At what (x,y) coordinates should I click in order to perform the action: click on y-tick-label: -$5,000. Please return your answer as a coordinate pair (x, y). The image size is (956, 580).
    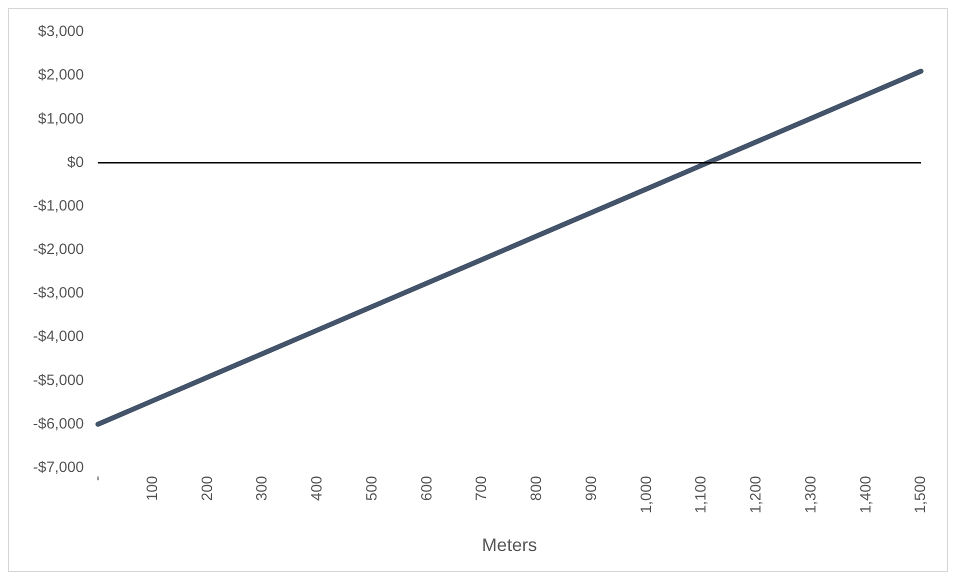
    Looking at the image, I should click on (58, 380).